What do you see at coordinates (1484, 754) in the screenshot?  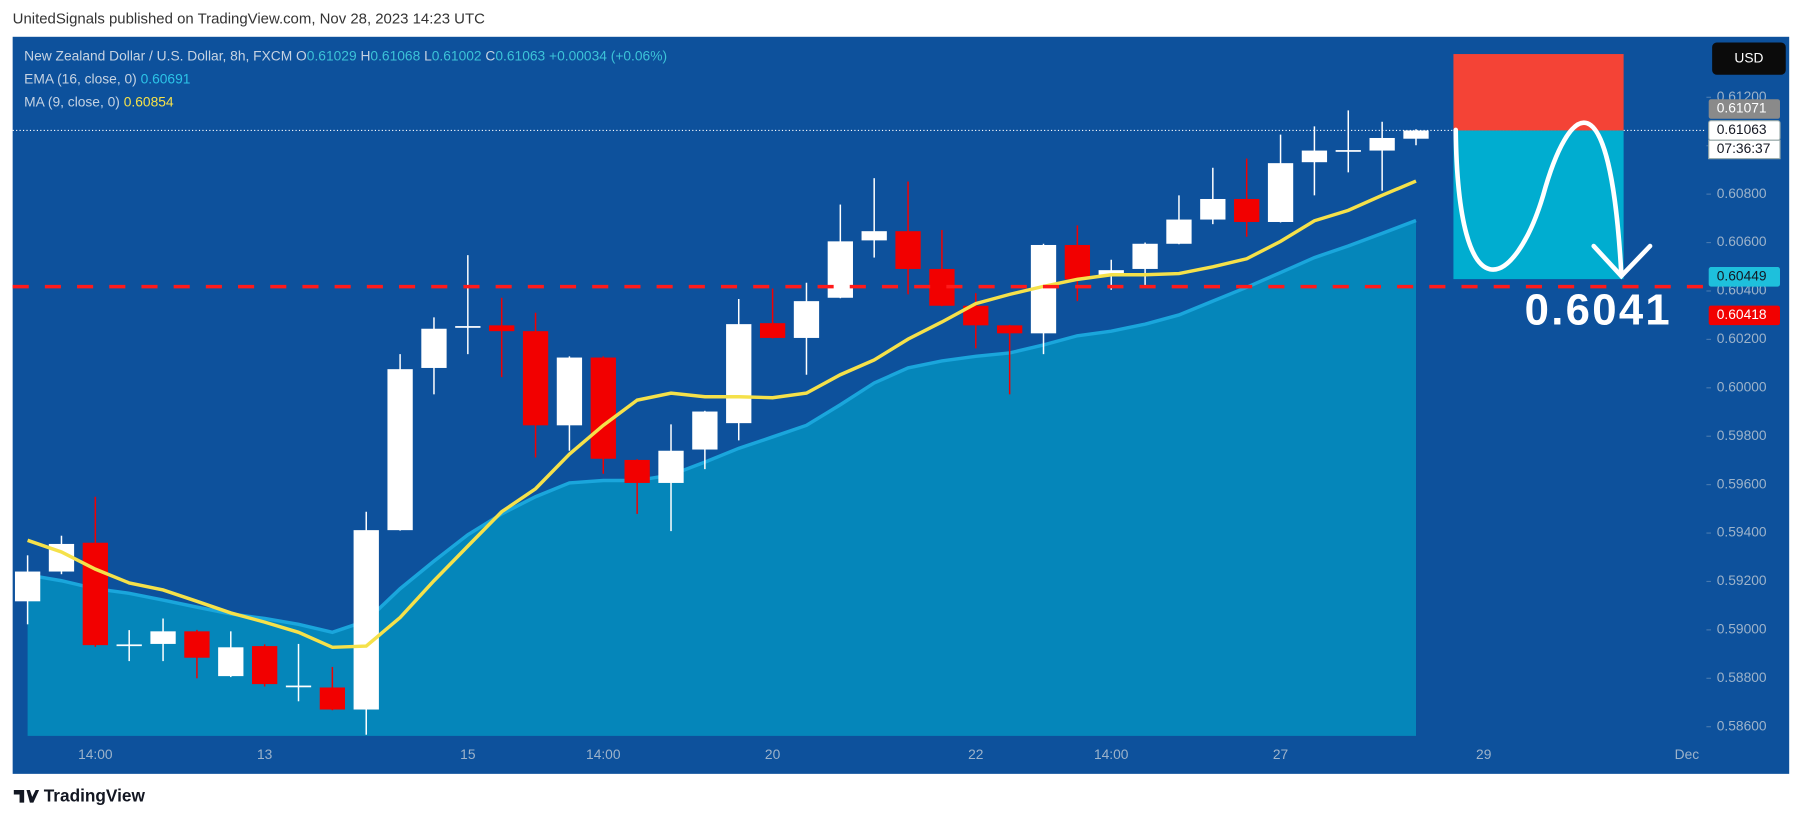 I see `x-tick-label: 29` at bounding box center [1484, 754].